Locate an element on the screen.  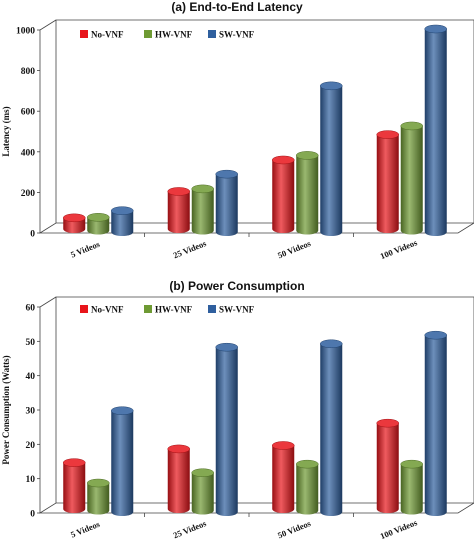
y-axis-label: Power Consumption (Watts) is located at coordinates (6, 409).